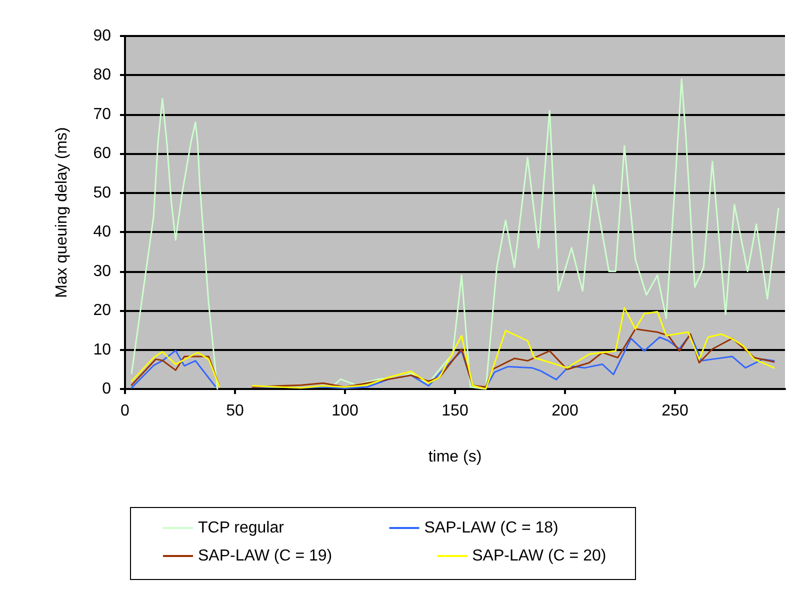  Describe the element at coordinates (102, 153) in the screenshot. I see `y-tick-label: 60` at that location.